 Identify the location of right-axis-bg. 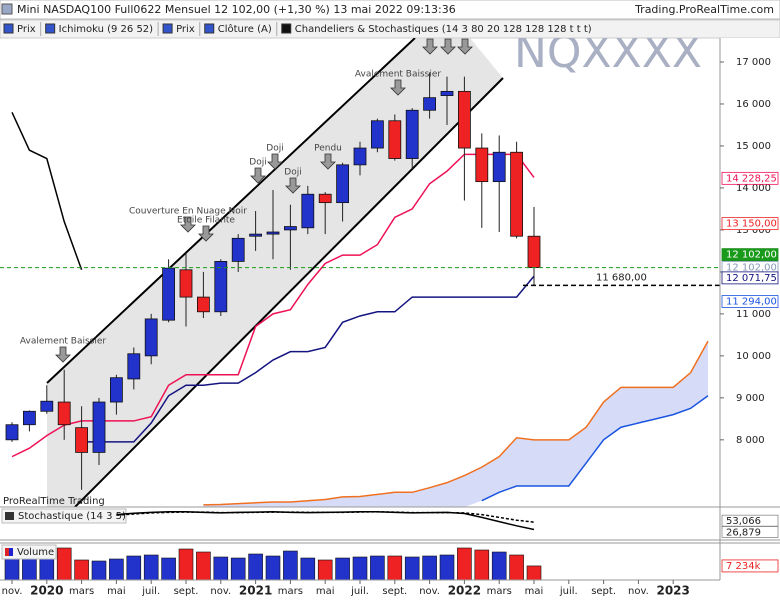
(750, 319).